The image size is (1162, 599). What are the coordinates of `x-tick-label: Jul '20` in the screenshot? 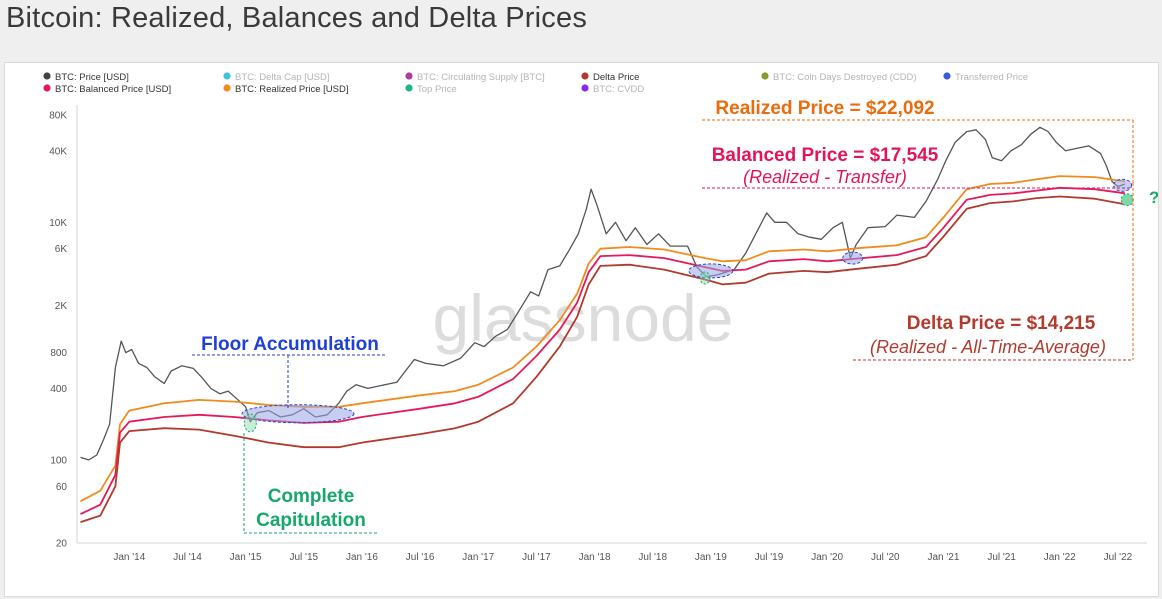 It's located at (885, 557).